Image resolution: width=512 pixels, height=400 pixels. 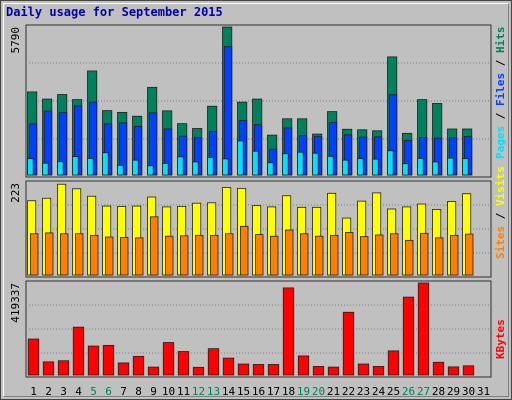 What do you see at coordinates (379, 391) in the screenshot?
I see `x-tick-label-24: 24` at bounding box center [379, 391].